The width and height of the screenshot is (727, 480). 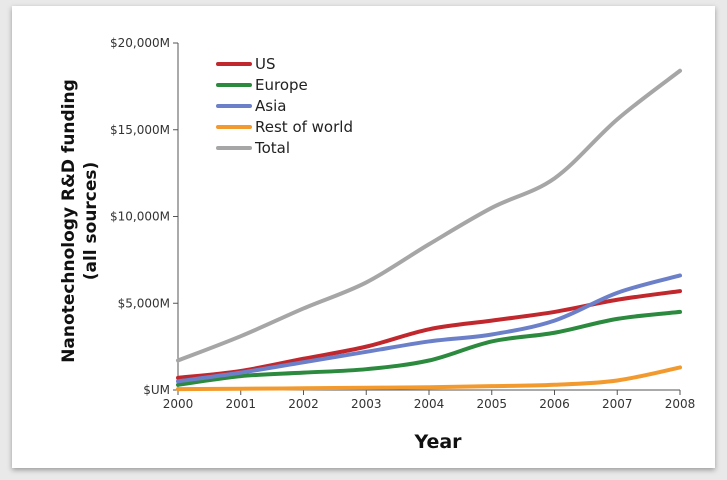 I want to click on y-tick-label: $5,000M, so click(x=144, y=303).